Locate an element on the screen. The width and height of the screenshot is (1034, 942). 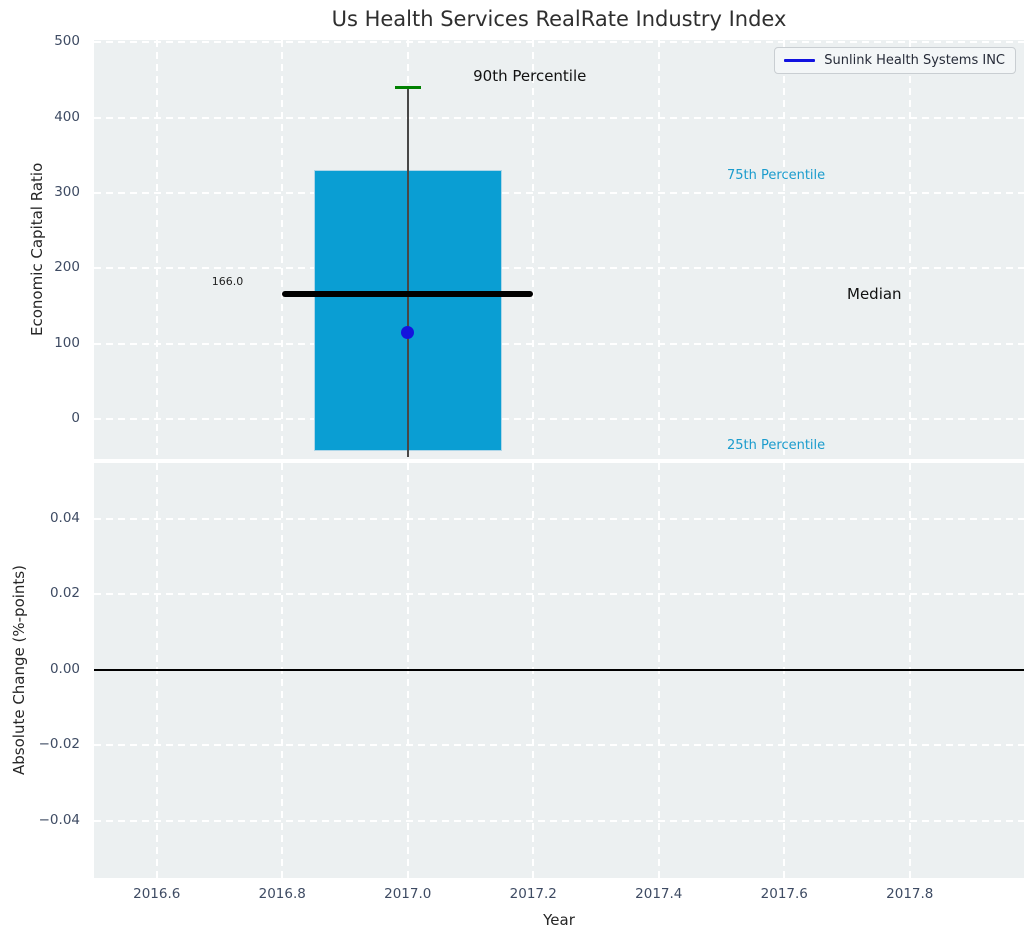
y-tick-label: 500 is located at coordinates (67, 41).